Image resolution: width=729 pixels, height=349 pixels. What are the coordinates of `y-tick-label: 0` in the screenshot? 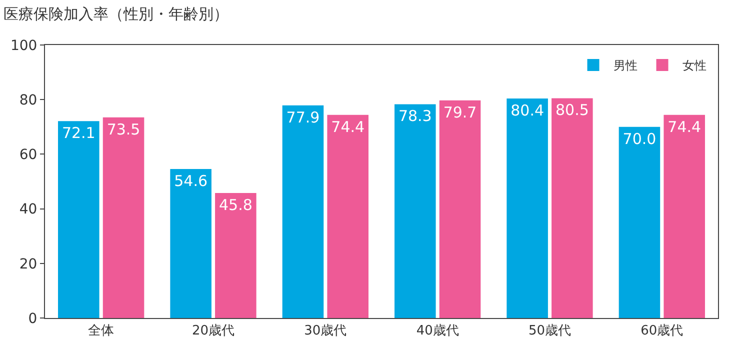 It's located at (33, 318).